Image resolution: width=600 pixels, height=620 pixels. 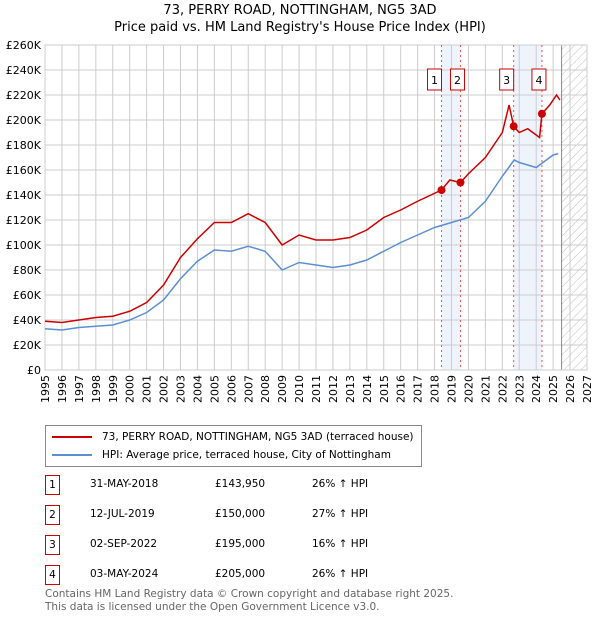 What do you see at coordinates (384, 389) in the screenshot?
I see `x-tick-label: 2015` at bounding box center [384, 389].